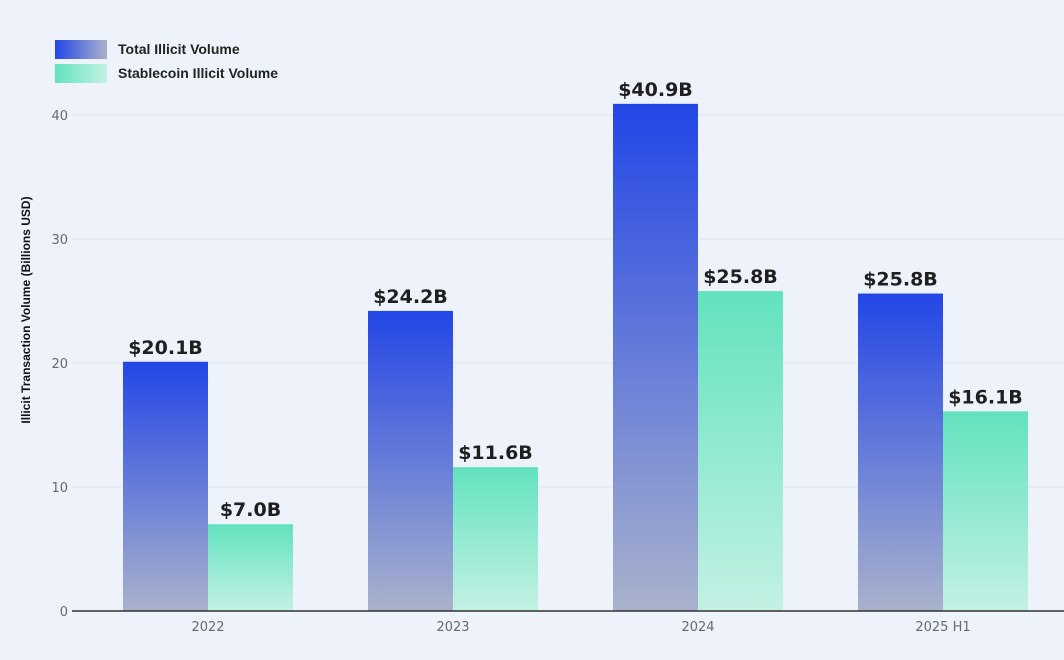  Describe the element at coordinates (59, 116) in the screenshot. I see `y-tick-label: 40` at that location.